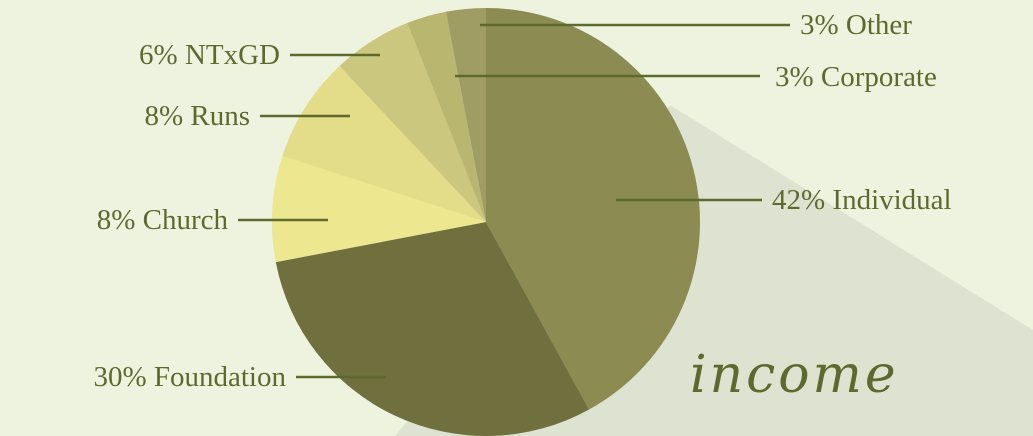  What do you see at coordinates (856, 25) in the screenshot?
I see `slice-label: 3% Other` at bounding box center [856, 25].